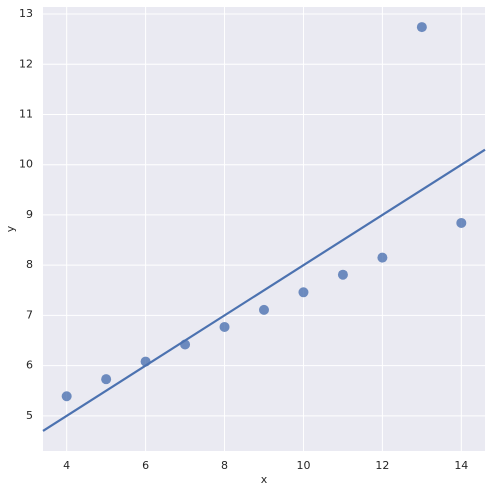 This screenshot has width=492, height=492. What do you see at coordinates (29, 365) in the screenshot?
I see `y-tick-label: 6` at bounding box center [29, 365].